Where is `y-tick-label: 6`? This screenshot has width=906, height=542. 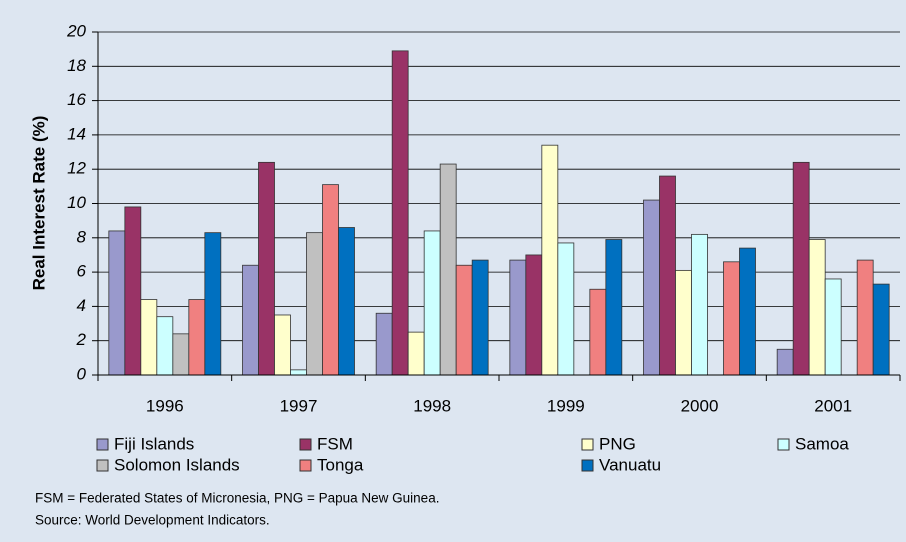 y-tick-label: 6 is located at coordinates (82, 271).